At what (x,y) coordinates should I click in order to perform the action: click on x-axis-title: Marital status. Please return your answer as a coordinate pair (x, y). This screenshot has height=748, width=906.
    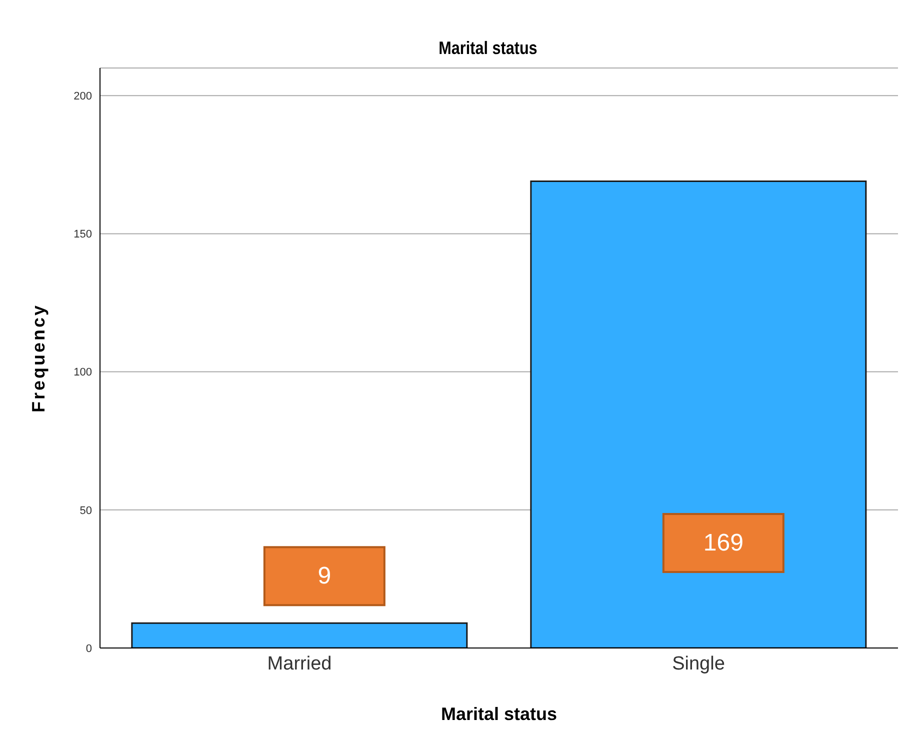
    Looking at the image, I should click on (499, 714).